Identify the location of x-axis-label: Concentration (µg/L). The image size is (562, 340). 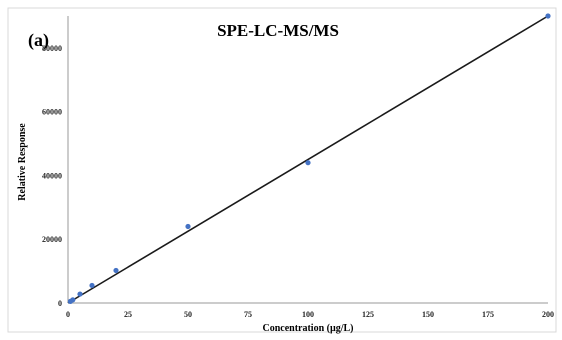
(307, 328).